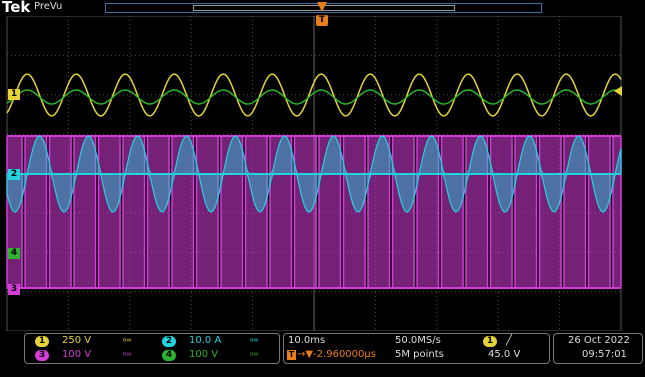 This screenshot has width=645, height=377. What do you see at coordinates (127, 355) in the screenshot?
I see `ch3-bw-limit-icon: ᴮᵂ` at bounding box center [127, 355].